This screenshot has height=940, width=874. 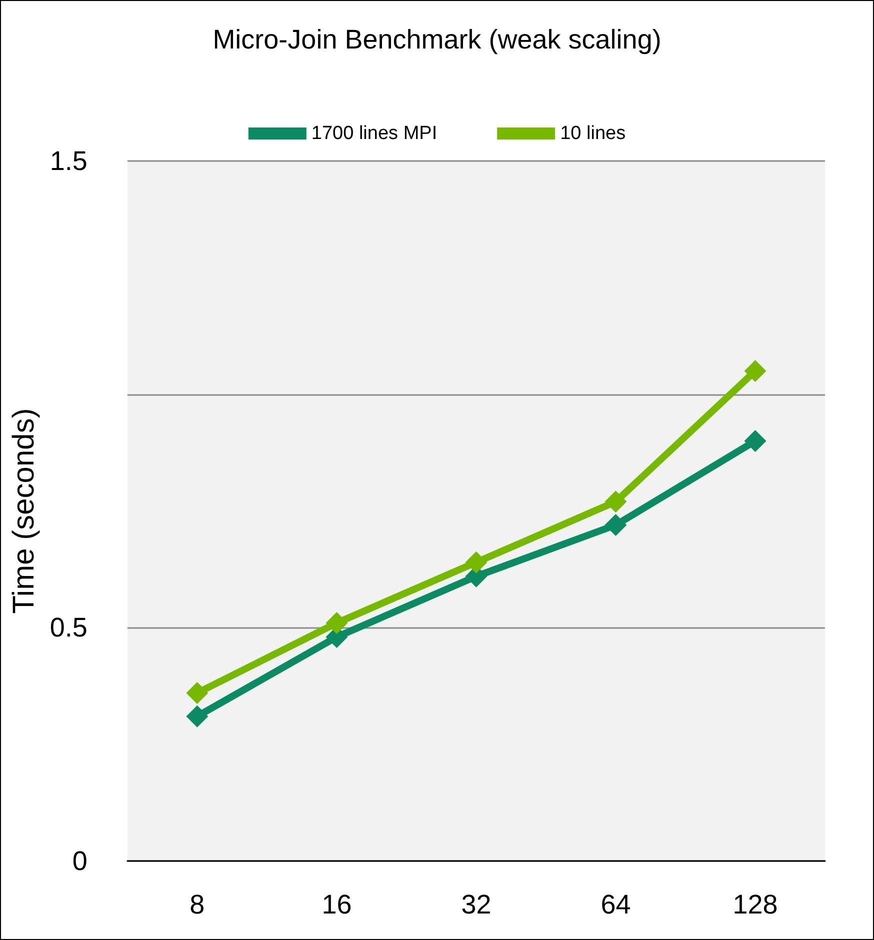 I want to click on x-tick-label: 64, so click(x=615, y=905).